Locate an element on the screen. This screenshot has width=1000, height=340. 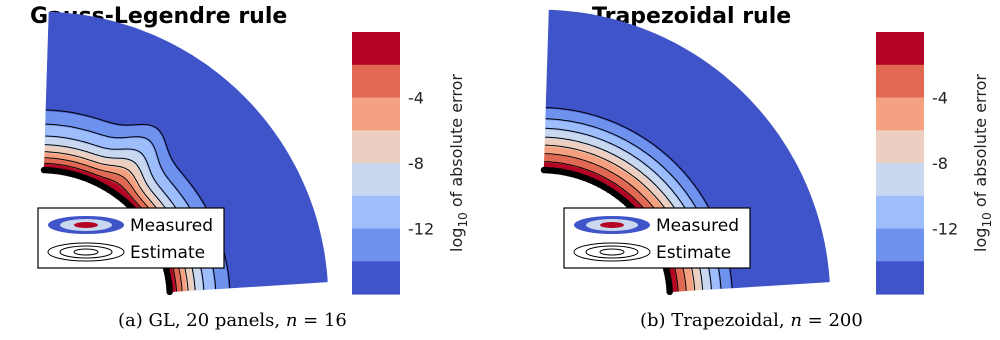
panel-b-caption: (b) Trapezoidal, n = 200 is located at coordinates (751, 320).